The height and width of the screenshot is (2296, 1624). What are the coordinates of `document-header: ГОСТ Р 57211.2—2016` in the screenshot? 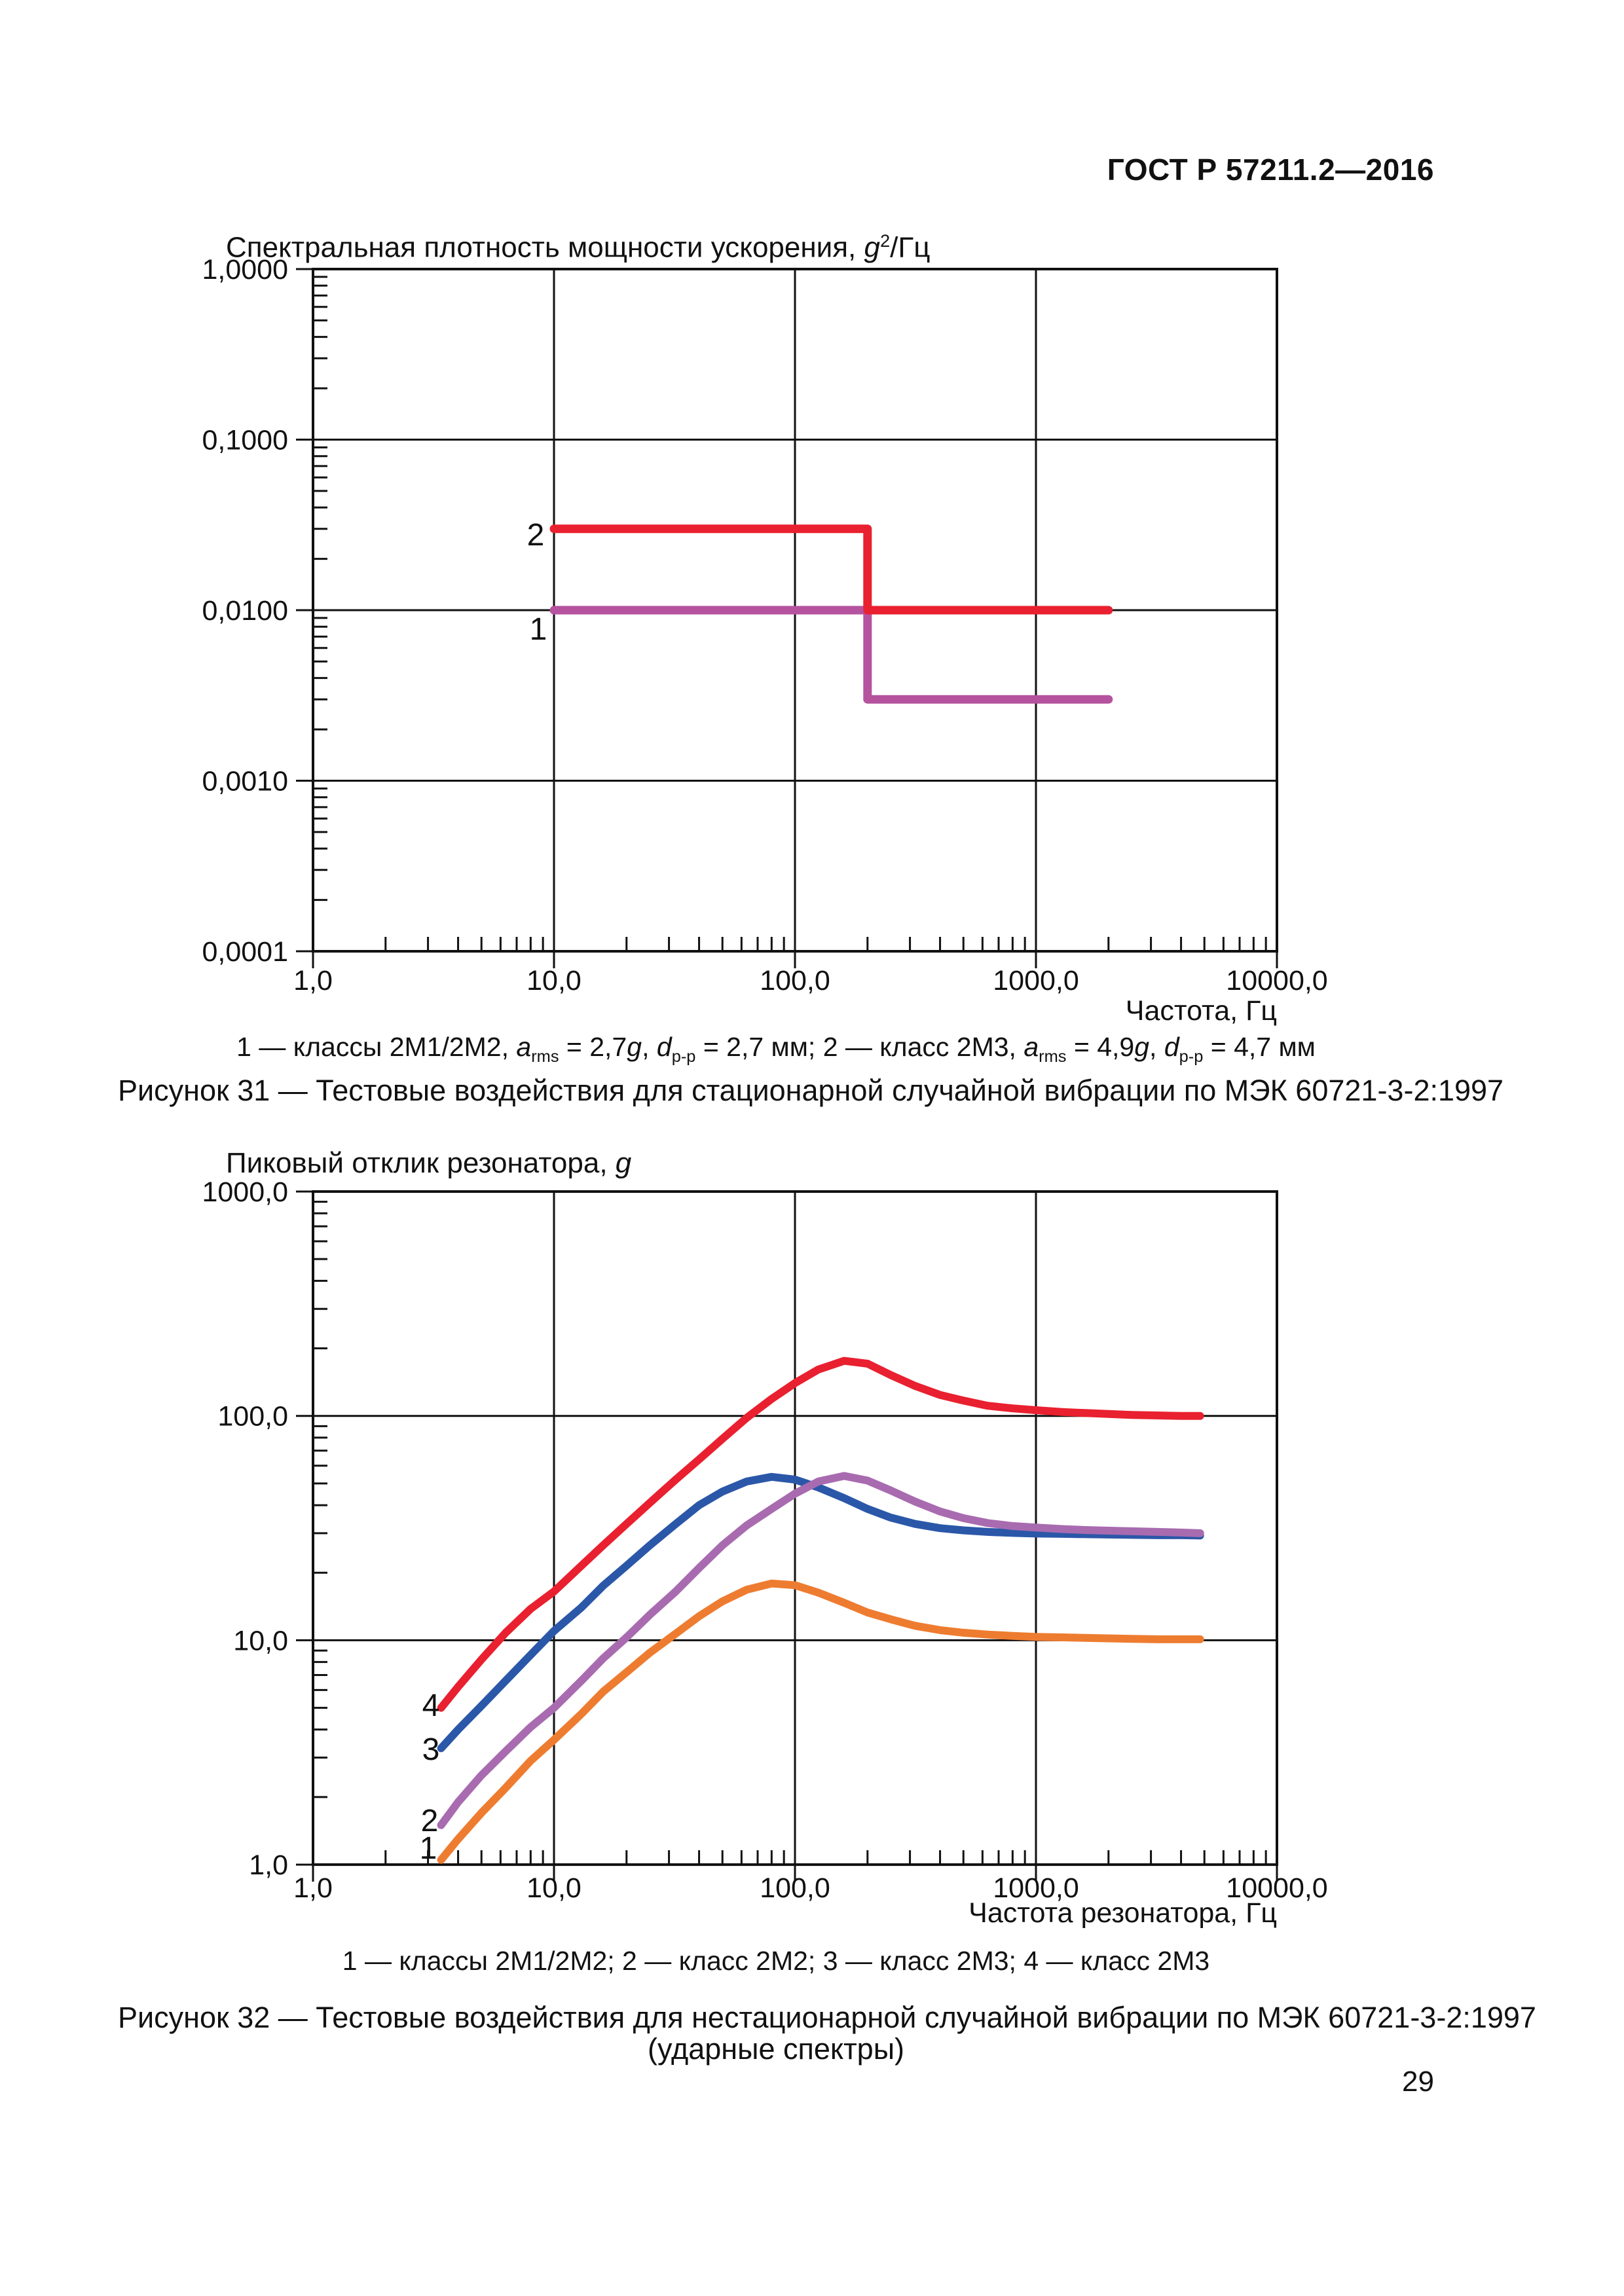 It's located at (1270, 170).